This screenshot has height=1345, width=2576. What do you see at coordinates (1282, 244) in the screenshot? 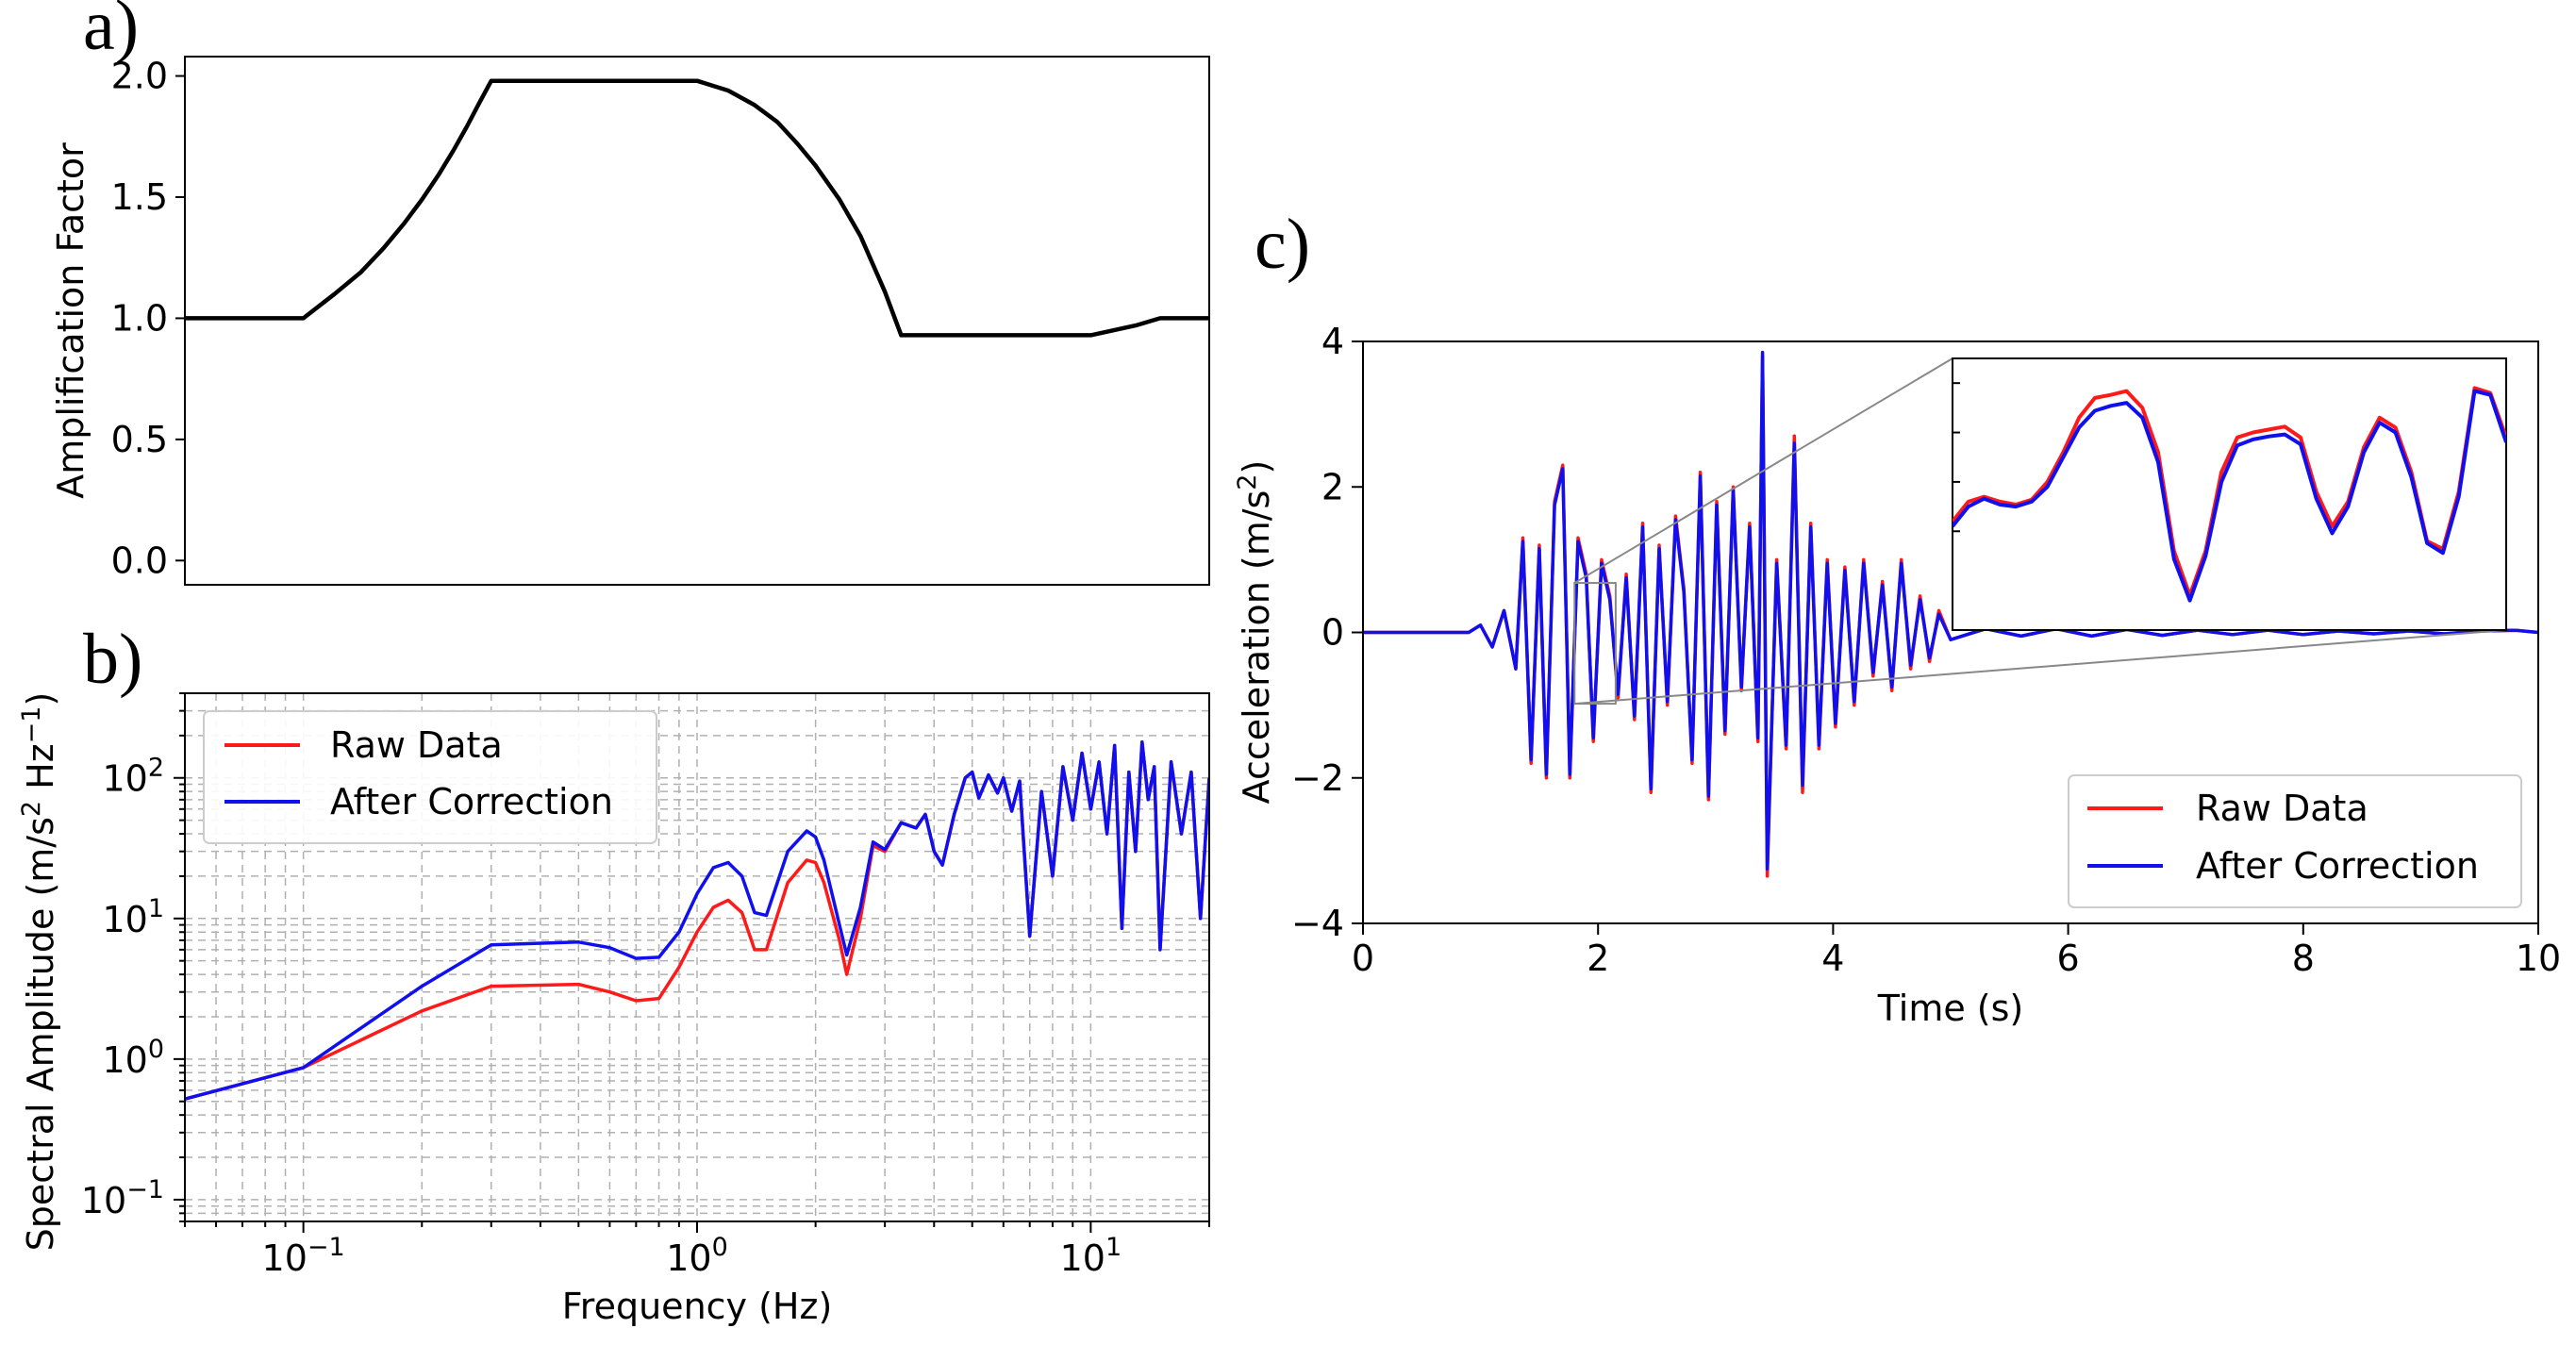
I see `panel-label-c: c)` at bounding box center [1282, 244].